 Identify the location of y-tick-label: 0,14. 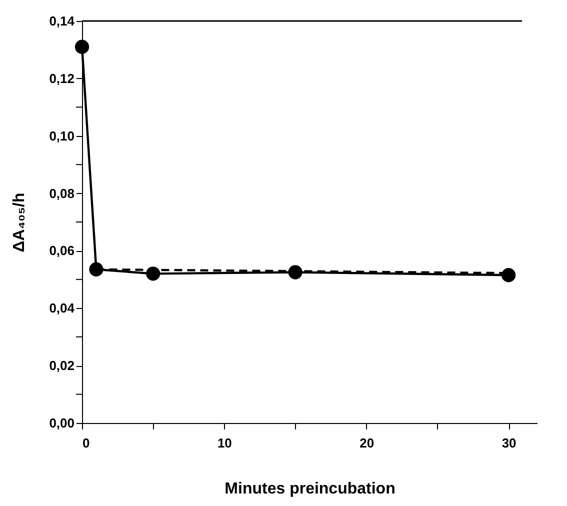
(62, 21).